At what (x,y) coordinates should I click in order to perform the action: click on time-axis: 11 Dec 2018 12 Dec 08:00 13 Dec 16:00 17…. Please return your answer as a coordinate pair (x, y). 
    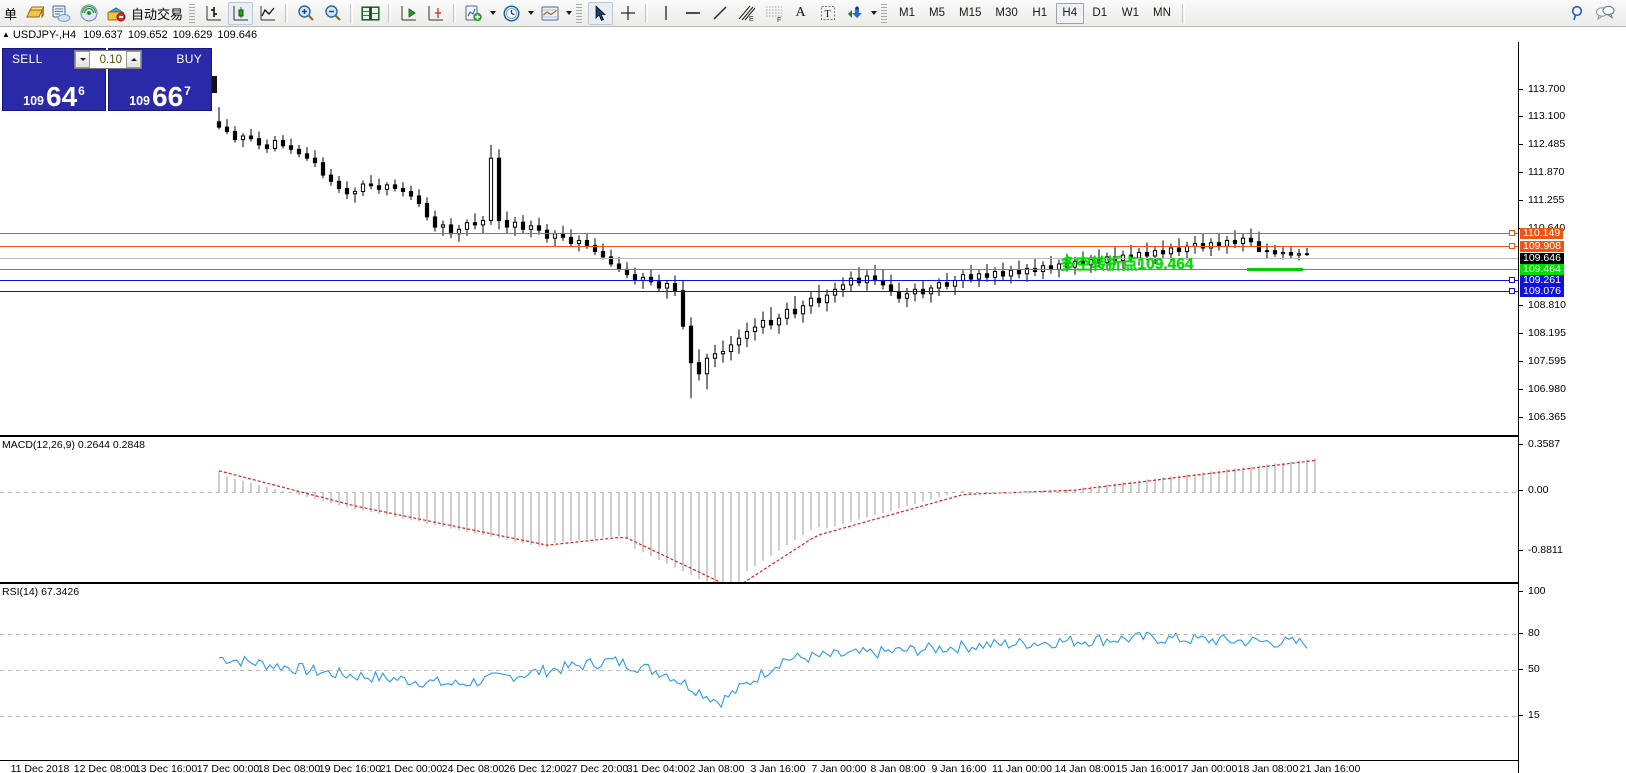
    Looking at the image, I should click on (759, 766).